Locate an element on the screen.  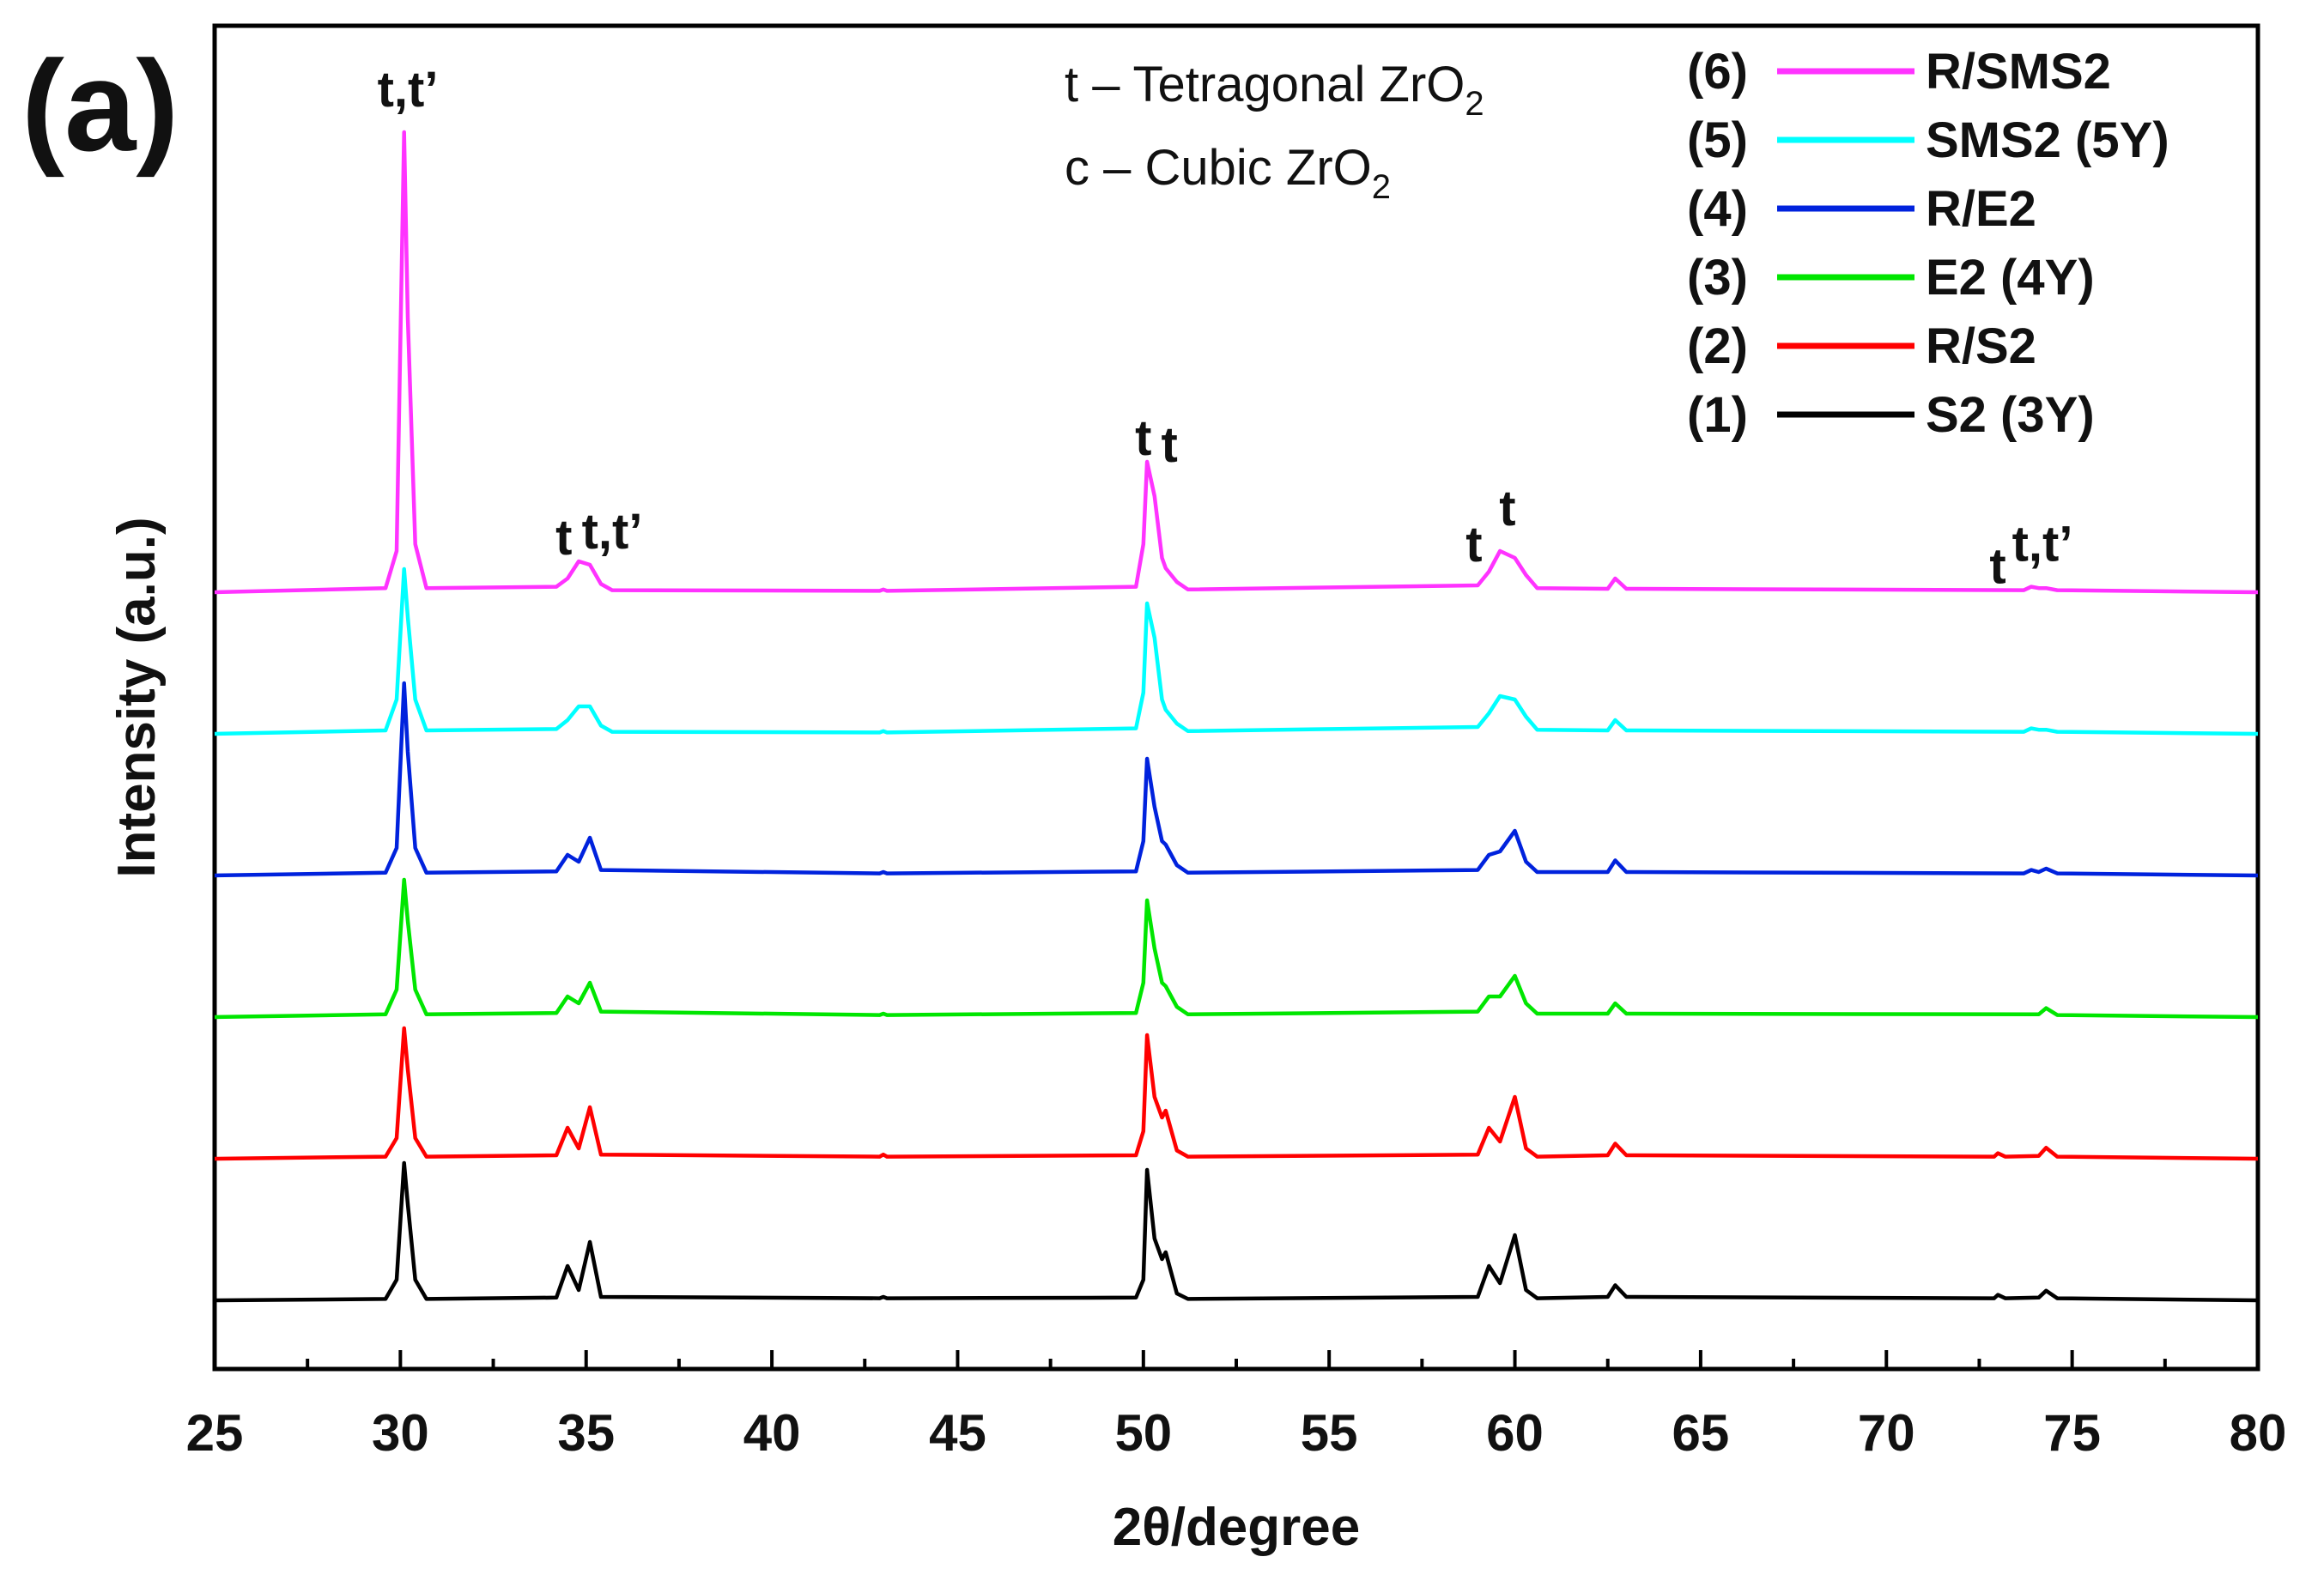
x-axis-title: 2θ/degree is located at coordinates (1237, 1527).